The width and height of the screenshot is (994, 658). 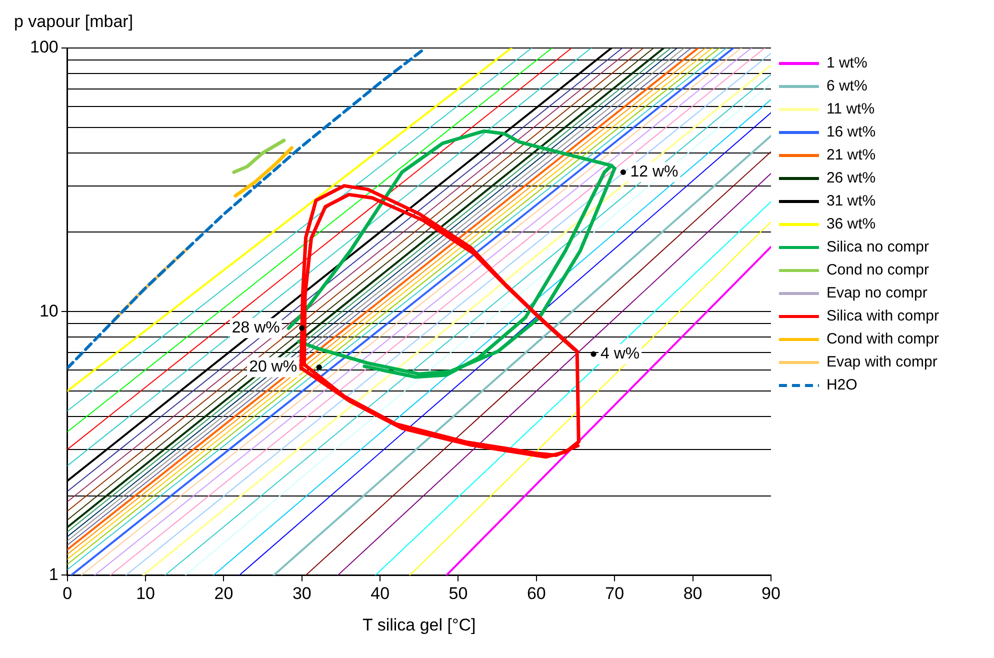 What do you see at coordinates (878, 270) in the screenshot?
I see `legend-label: Cond no compr` at bounding box center [878, 270].